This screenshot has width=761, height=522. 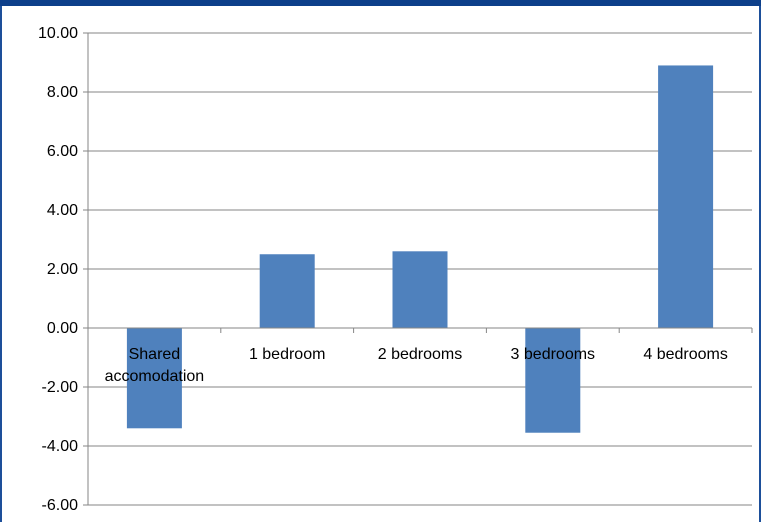 What do you see at coordinates (760, 264) in the screenshot?
I see `frame-right-border` at bounding box center [760, 264].